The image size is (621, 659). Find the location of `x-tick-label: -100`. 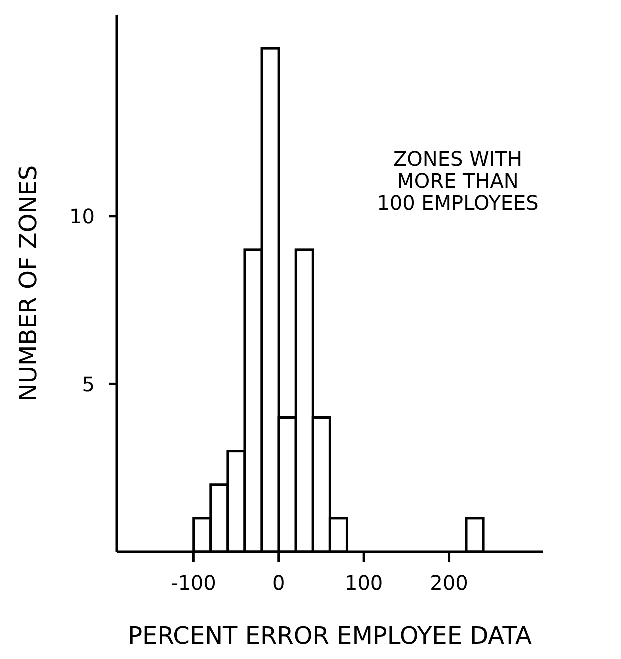

x-tick-label: -100 is located at coordinates (193, 583).